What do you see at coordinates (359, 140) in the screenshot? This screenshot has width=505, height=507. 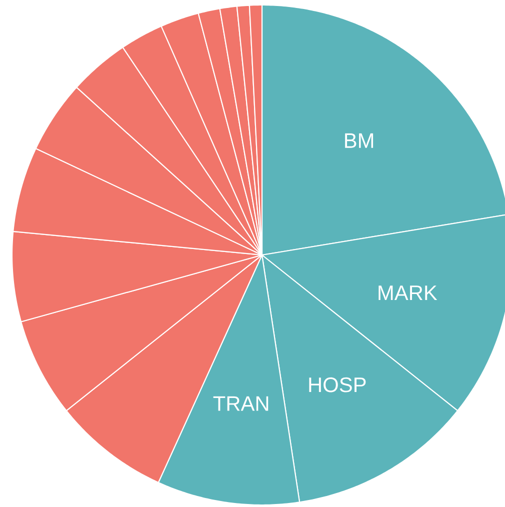 I see `slice-label: BM` at bounding box center [359, 140].